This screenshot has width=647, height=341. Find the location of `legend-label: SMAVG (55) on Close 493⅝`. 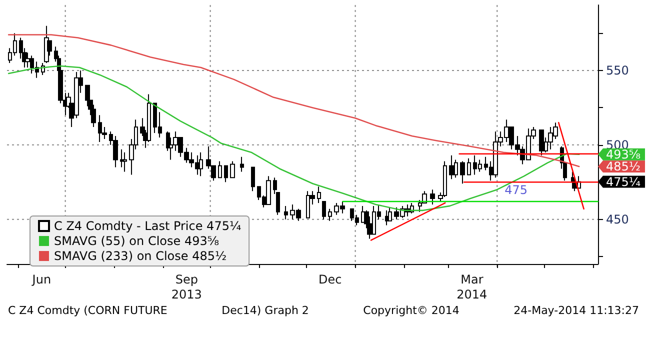

legend-label: SMAVG (55) on Close 493⅝ is located at coordinates (137, 241).